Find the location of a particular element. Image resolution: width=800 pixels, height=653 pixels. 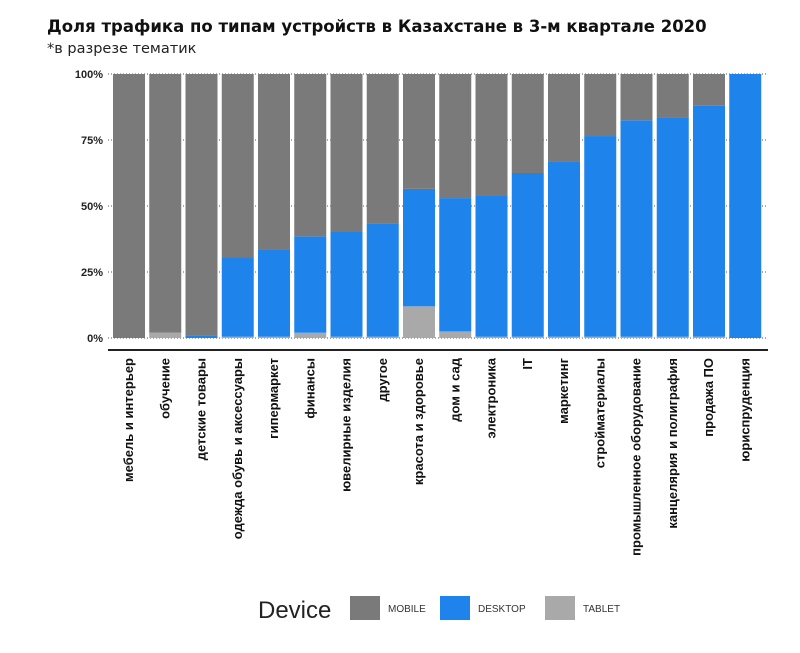

y-tick-label: 100% is located at coordinates (89, 75).